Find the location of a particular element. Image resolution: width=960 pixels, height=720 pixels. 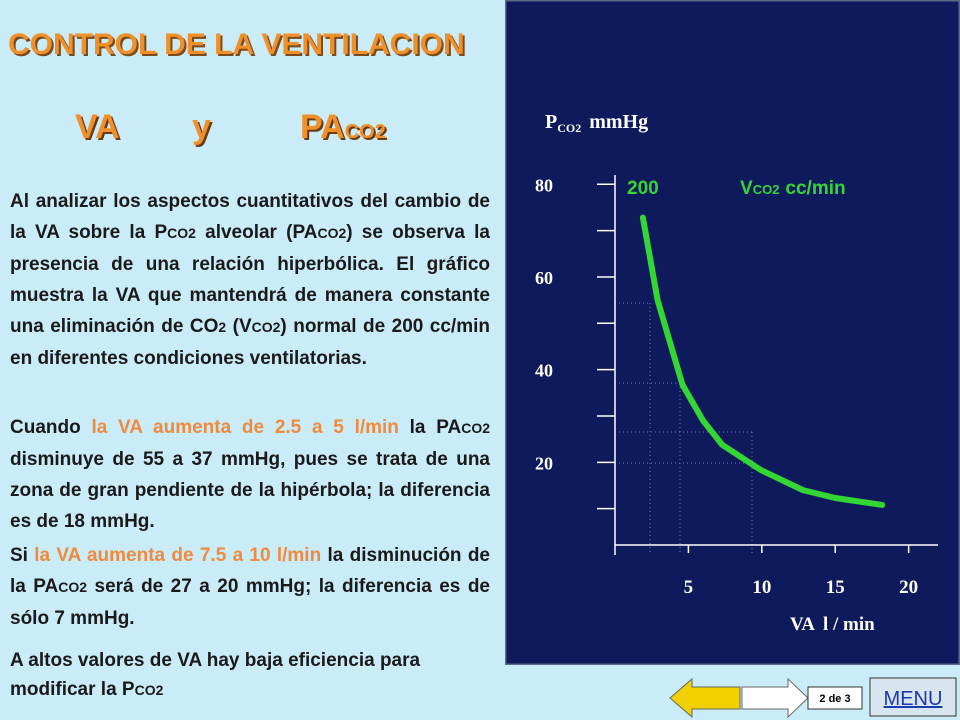

legend-unit: cc/min is located at coordinates (815, 188).